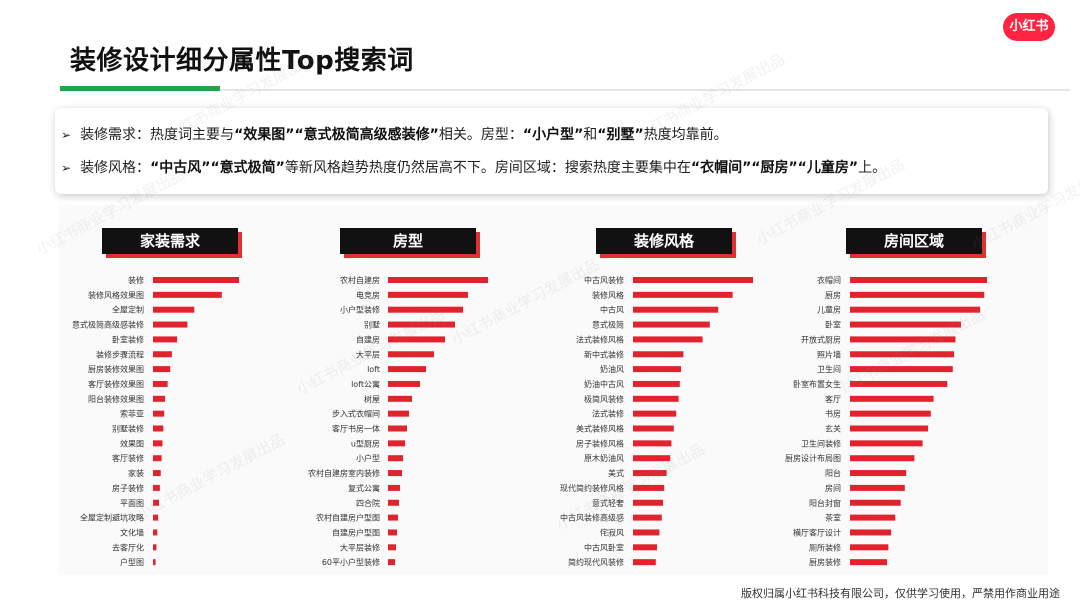 Image resolution: width=1080 pixels, height=608 pixels. I want to click on category-label: 卧室布置女生, so click(817, 384).